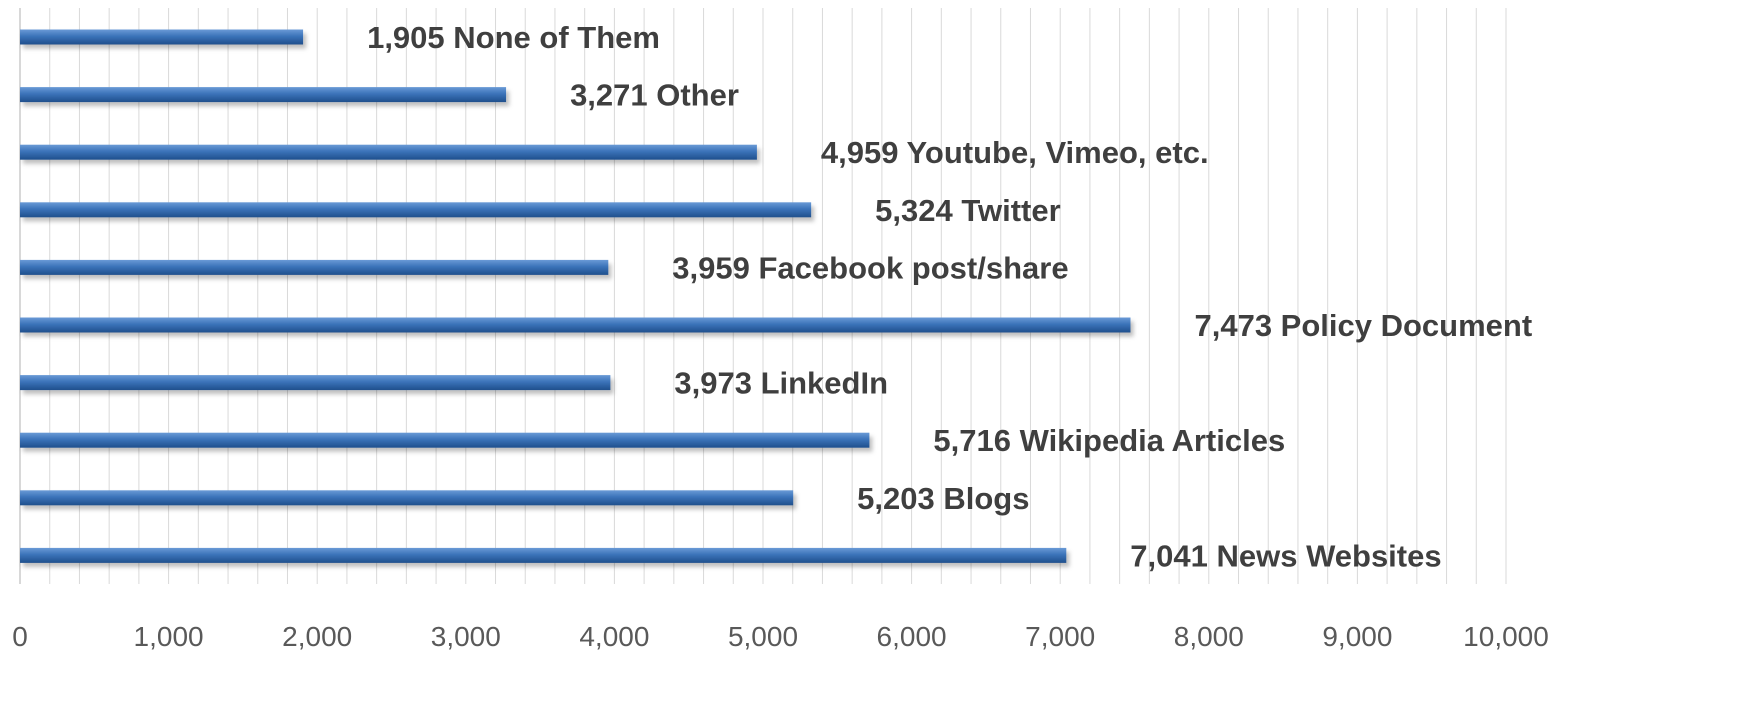 This screenshot has height=721, width=1746. Describe the element at coordinates (614, 636) in the screenshot. I see `x-tick-label: 4,000` at that location.